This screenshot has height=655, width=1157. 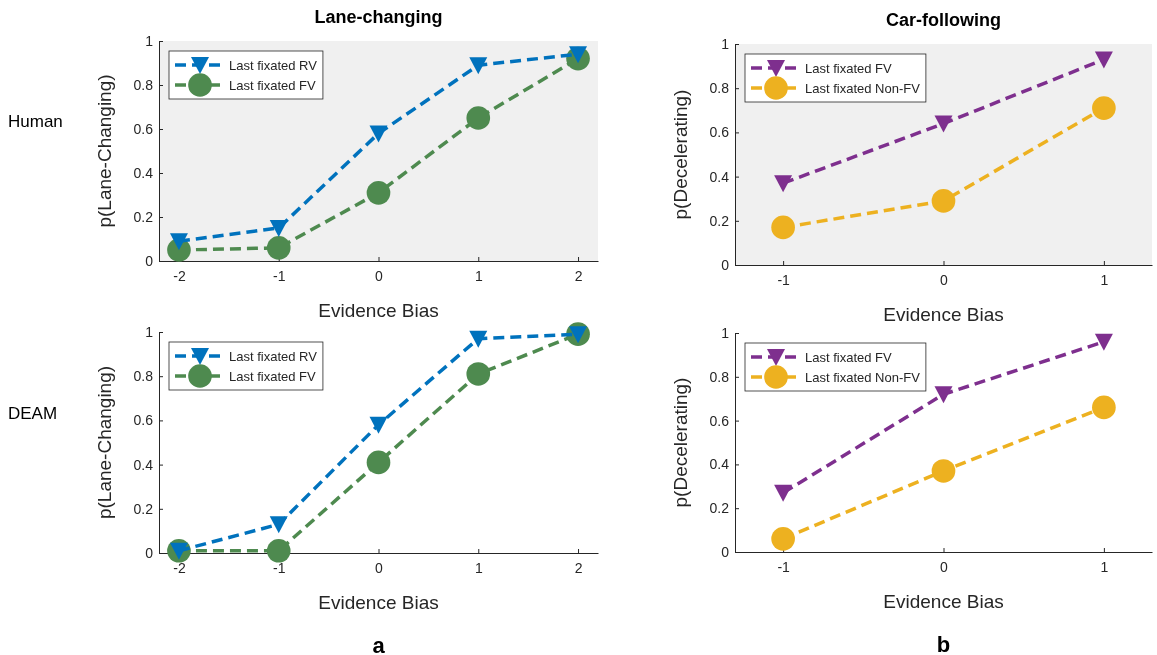 What do you see at coordinates (943, 20) in the screenshot?
I see `chart-title: Car-following` at bounding box center [943, 20].